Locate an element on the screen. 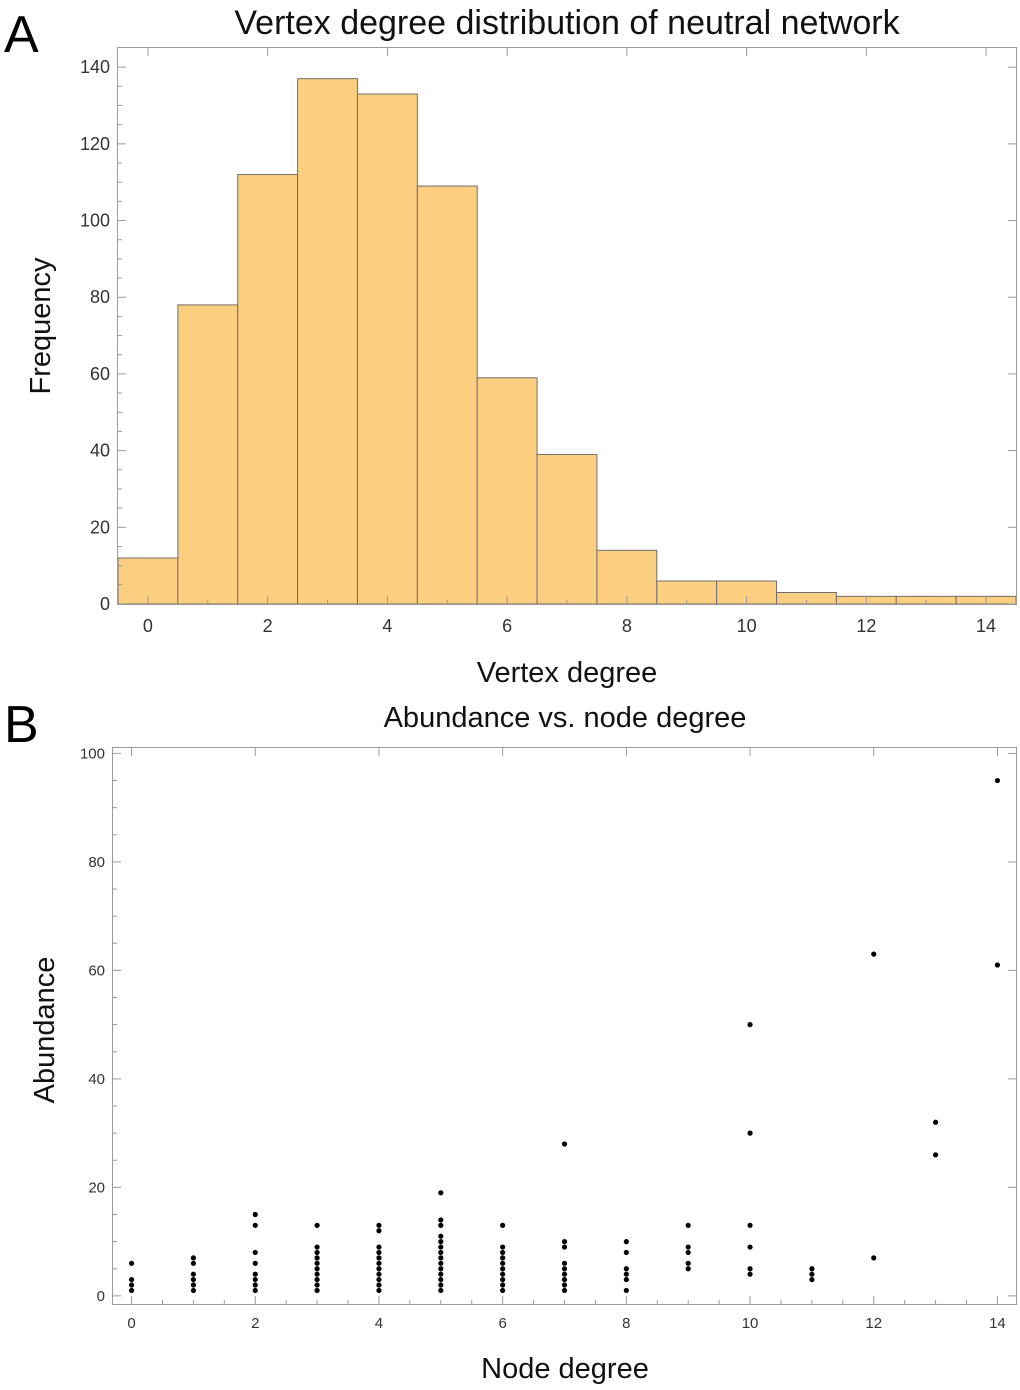 The width and height of the screenshot is (1020, 1390). y-tick-label: 100 is located at coordinates (92, 753).